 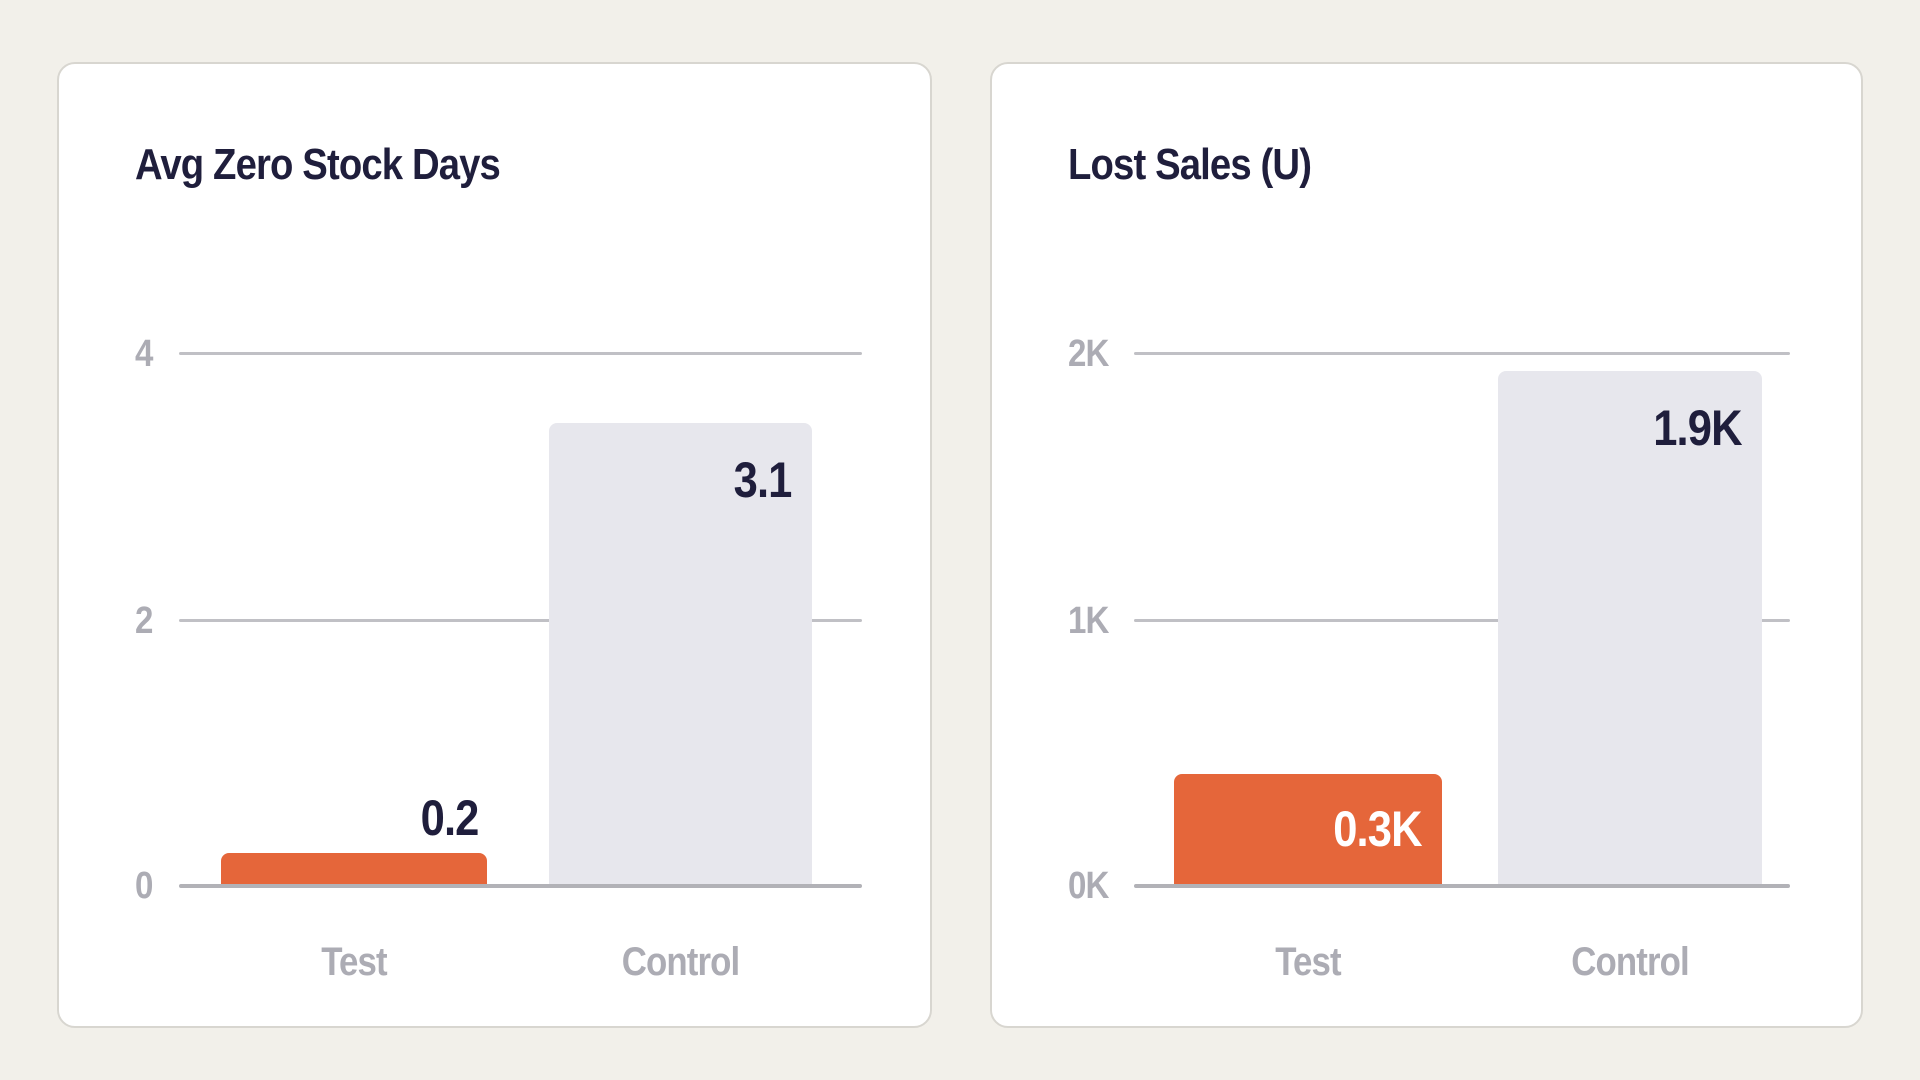 What do you see at coordinates (1698, 428) in the screenshot?
I see `bar-value-label: 1.9K` at bounding box center [1698, 428].